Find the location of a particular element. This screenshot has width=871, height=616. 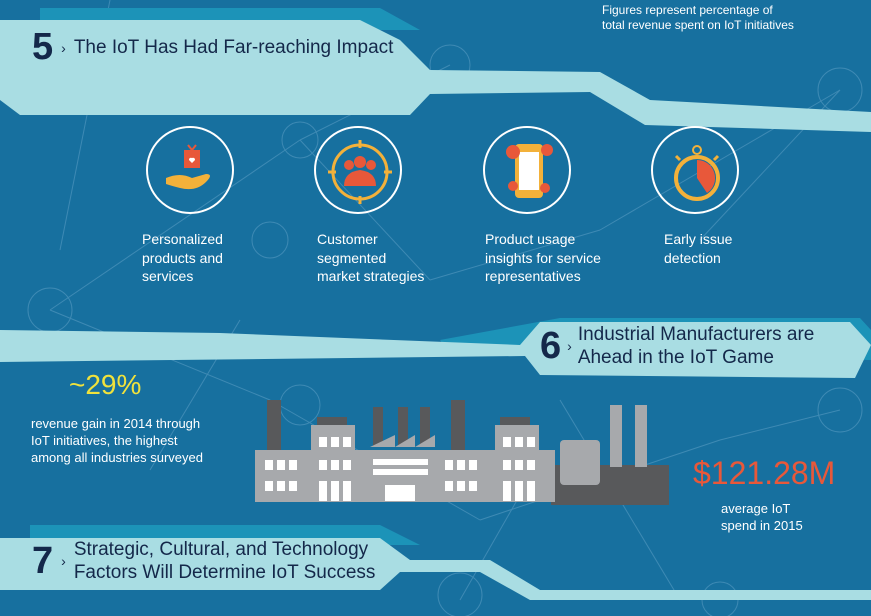

section-5-header: 5 › The IoT Has Had Far-reaching Impact is located at coordinates (212, 47).